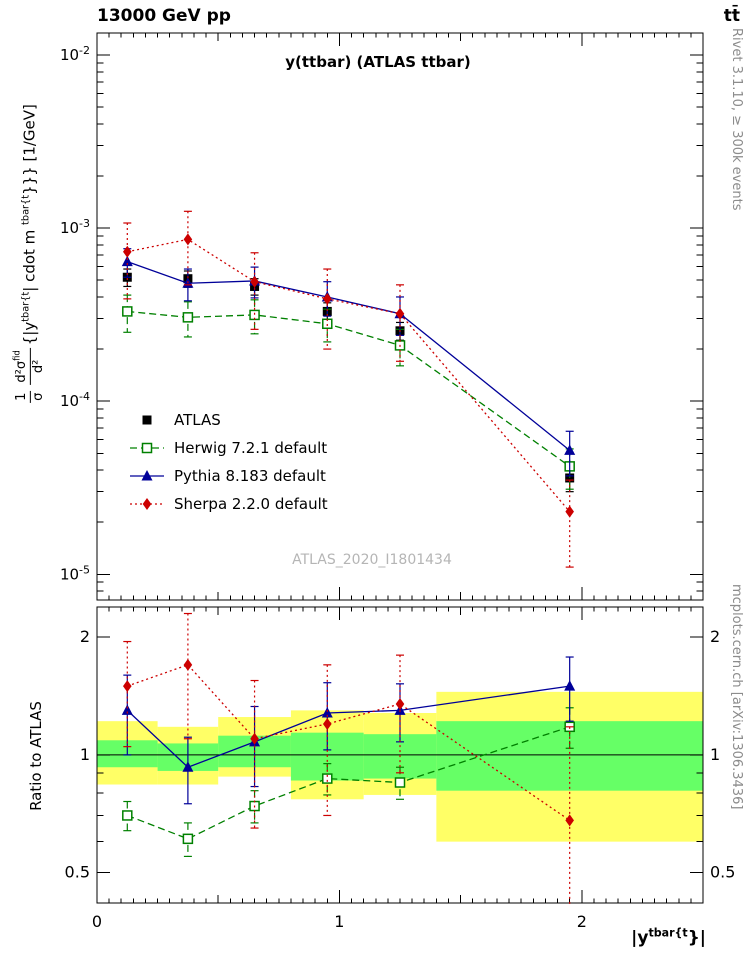 This screenshot has width=746, height=972. What do you see at coordinates (197, 420) in the screenshot?
I see `legend-label: ATLAS` at bounding box center [197, 420].